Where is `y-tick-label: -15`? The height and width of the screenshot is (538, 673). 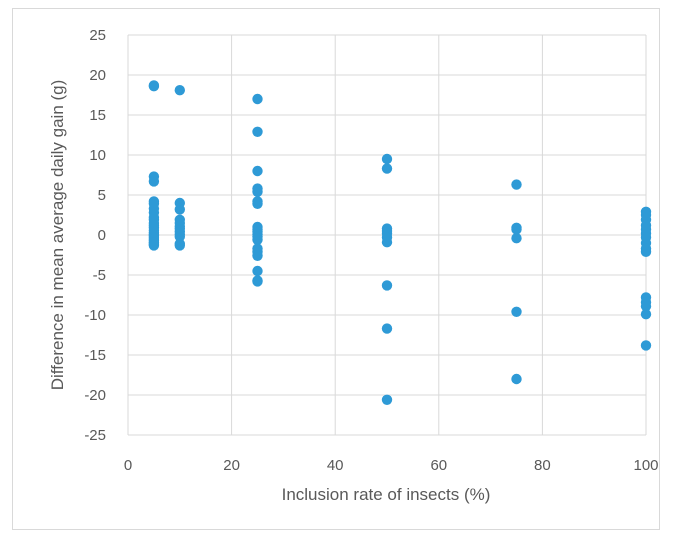 y-tick-label: -15 is located at coordinates (95, 355).